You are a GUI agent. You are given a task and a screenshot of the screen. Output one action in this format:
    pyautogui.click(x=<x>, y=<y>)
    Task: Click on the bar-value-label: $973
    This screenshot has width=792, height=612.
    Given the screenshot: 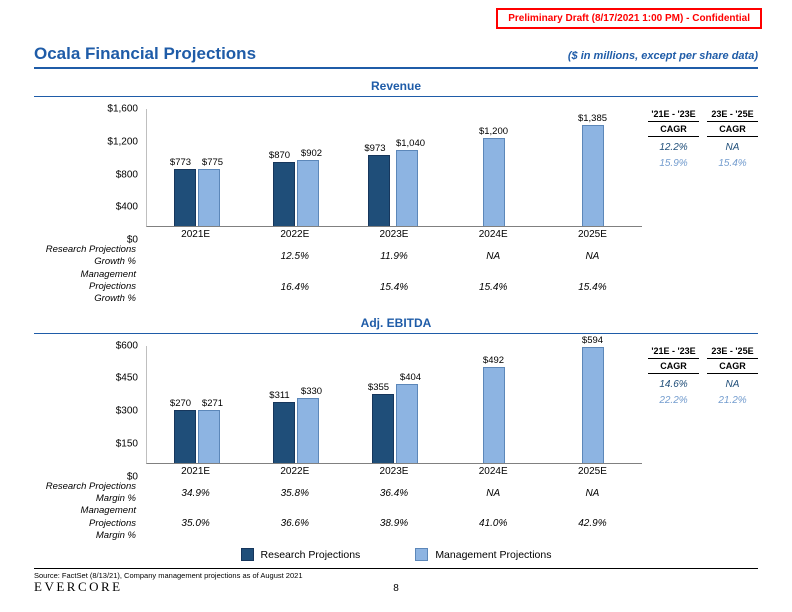 What is the action you would take?
    pyautogui.click(x=375, y=148)
    